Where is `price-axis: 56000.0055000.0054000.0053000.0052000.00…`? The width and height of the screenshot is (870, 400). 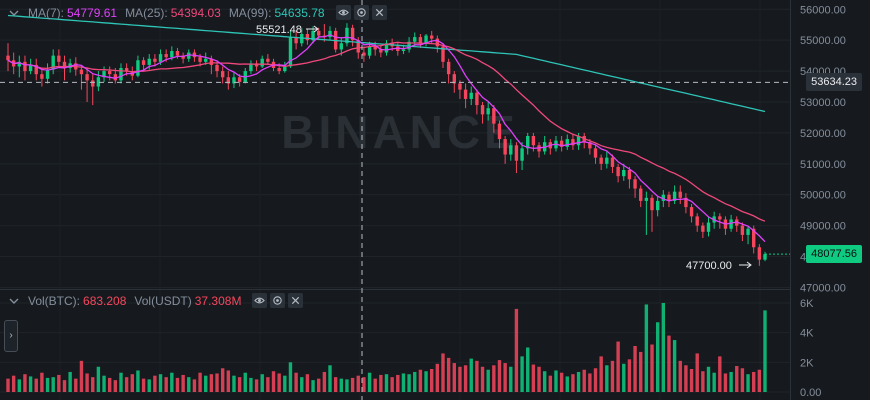
price-axis: 56000.0055000.0054000.0053000.0052000.00… is located at coordinates (823, 149).